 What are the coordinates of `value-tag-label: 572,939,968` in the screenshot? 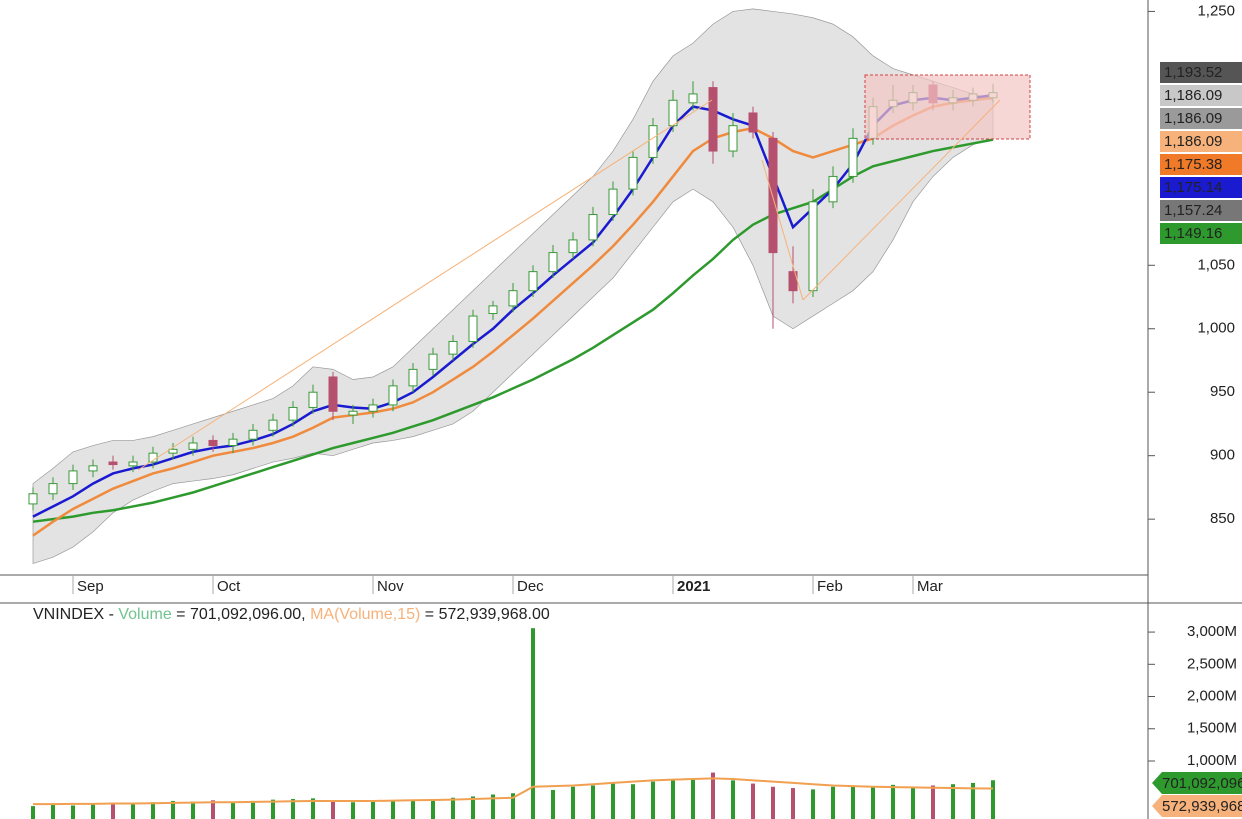 It's located at (1202, 806).